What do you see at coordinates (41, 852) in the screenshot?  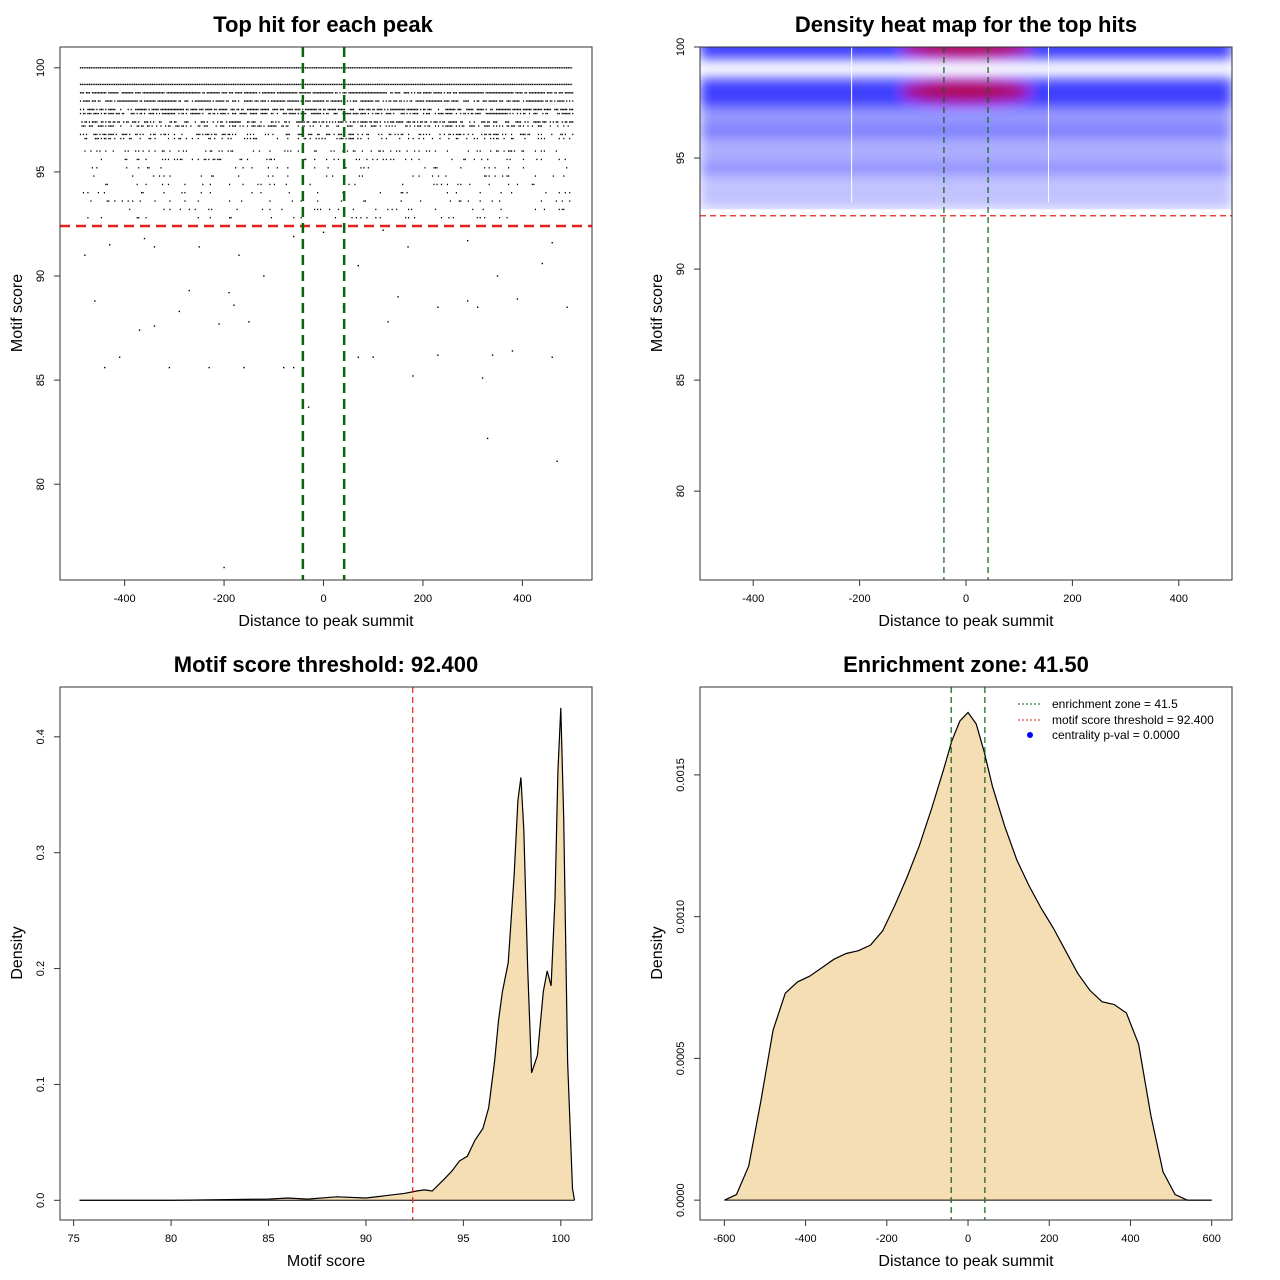 I see `y-tick-label: 0.3` at bounding box center [41, 852].